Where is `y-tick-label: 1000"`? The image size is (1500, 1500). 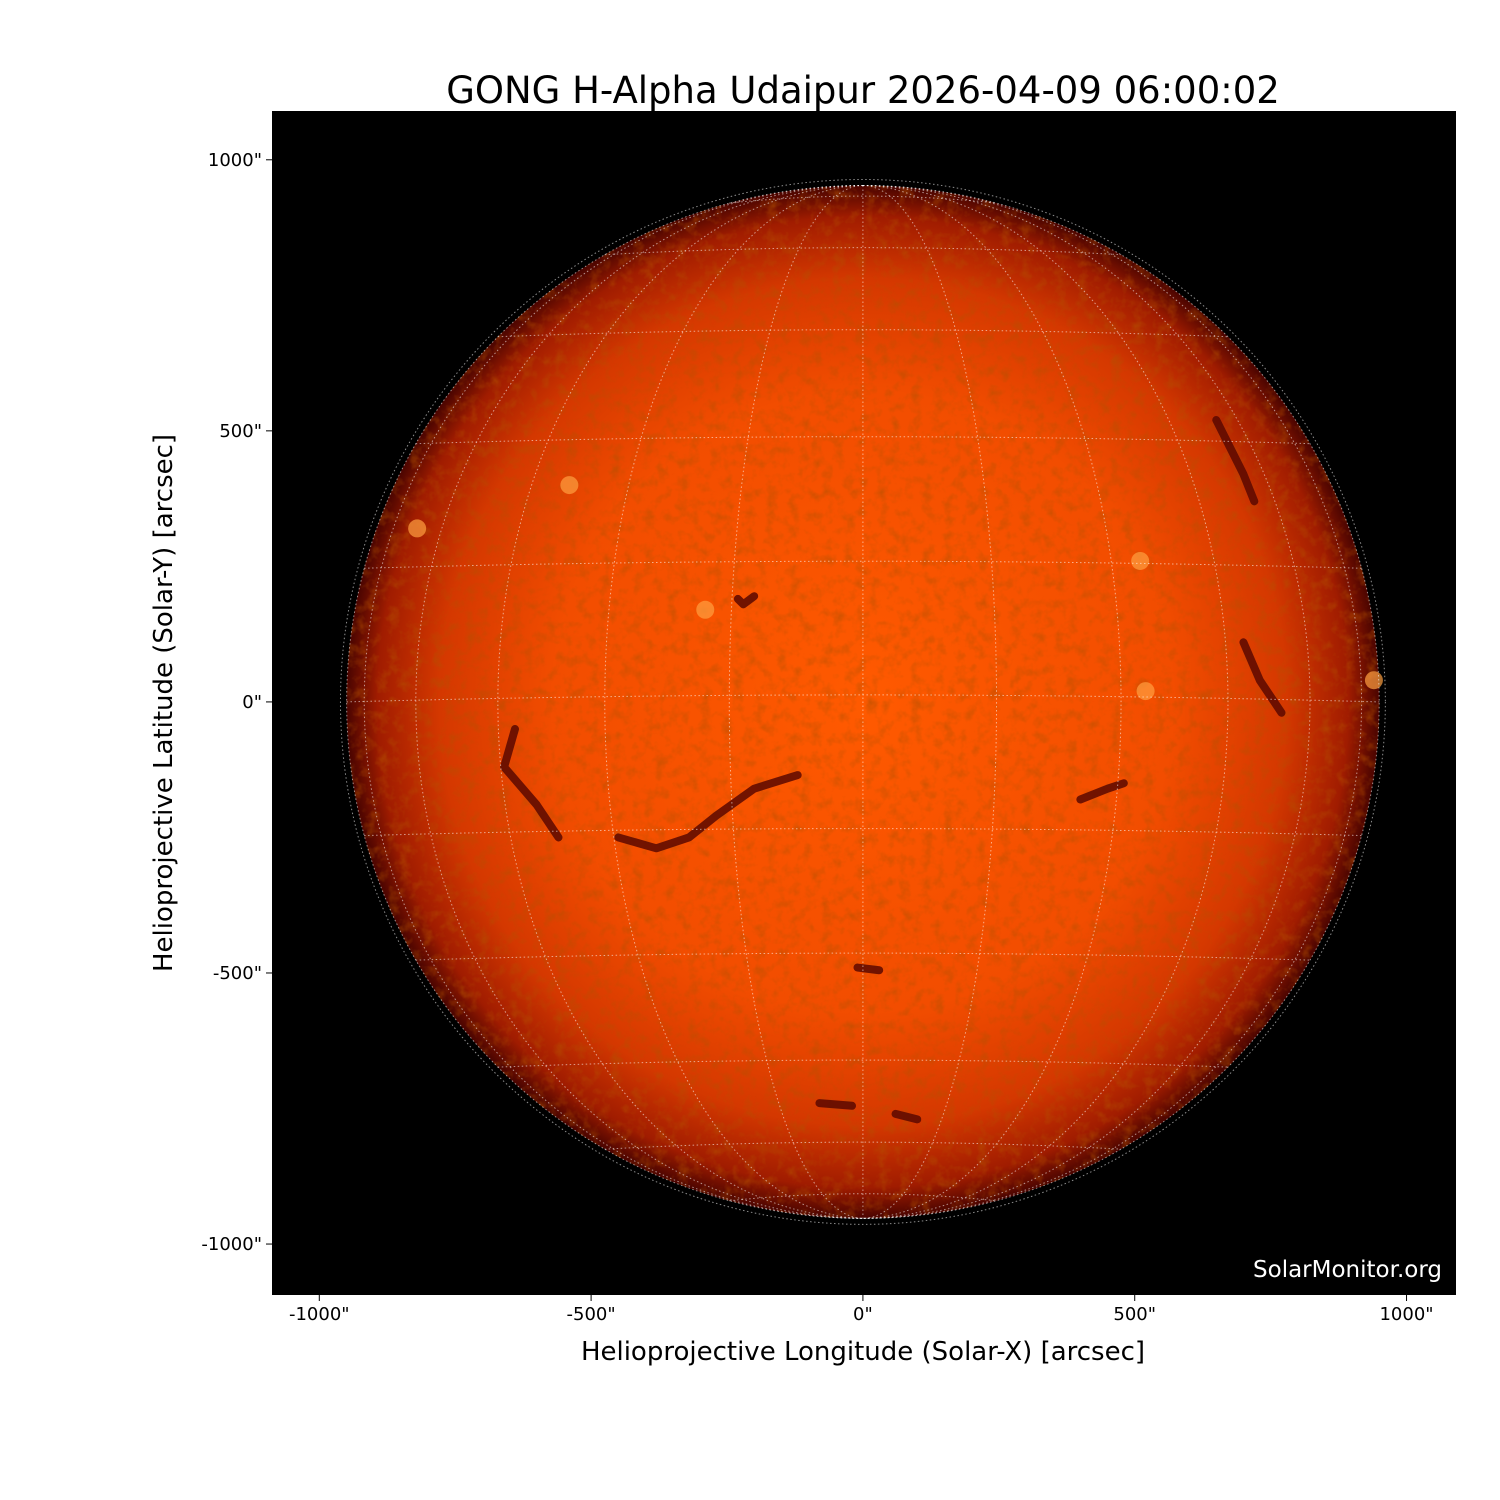
y-tick-label: 1000" is located at coordinates (235, 160).